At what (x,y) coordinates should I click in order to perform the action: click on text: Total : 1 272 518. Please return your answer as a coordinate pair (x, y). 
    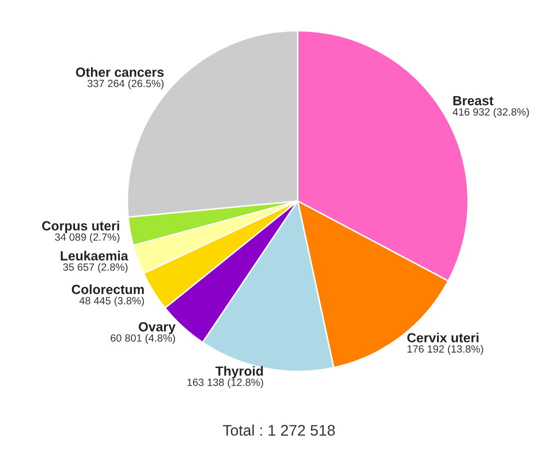
    Looking at the image, I should click on (278, 430).